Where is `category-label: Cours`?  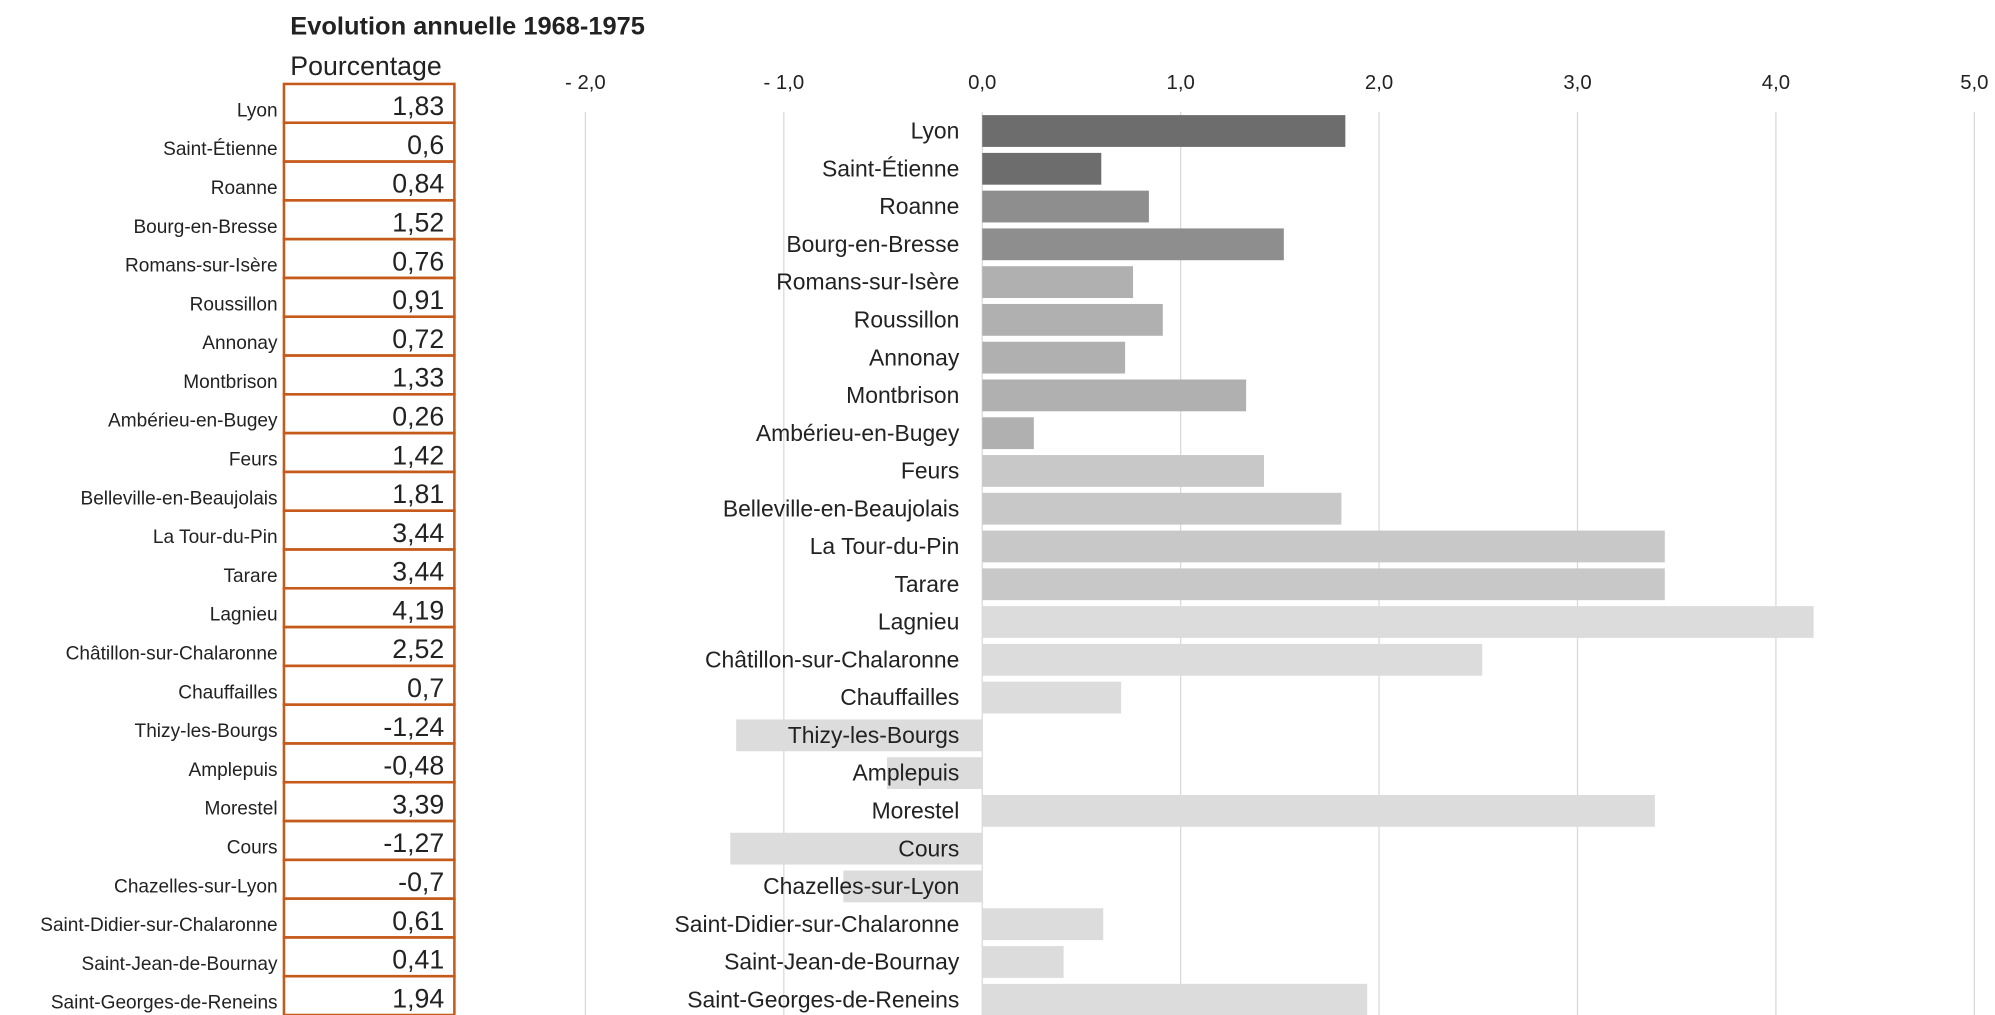 category-label: Cours is located at coordinates (928, 848).